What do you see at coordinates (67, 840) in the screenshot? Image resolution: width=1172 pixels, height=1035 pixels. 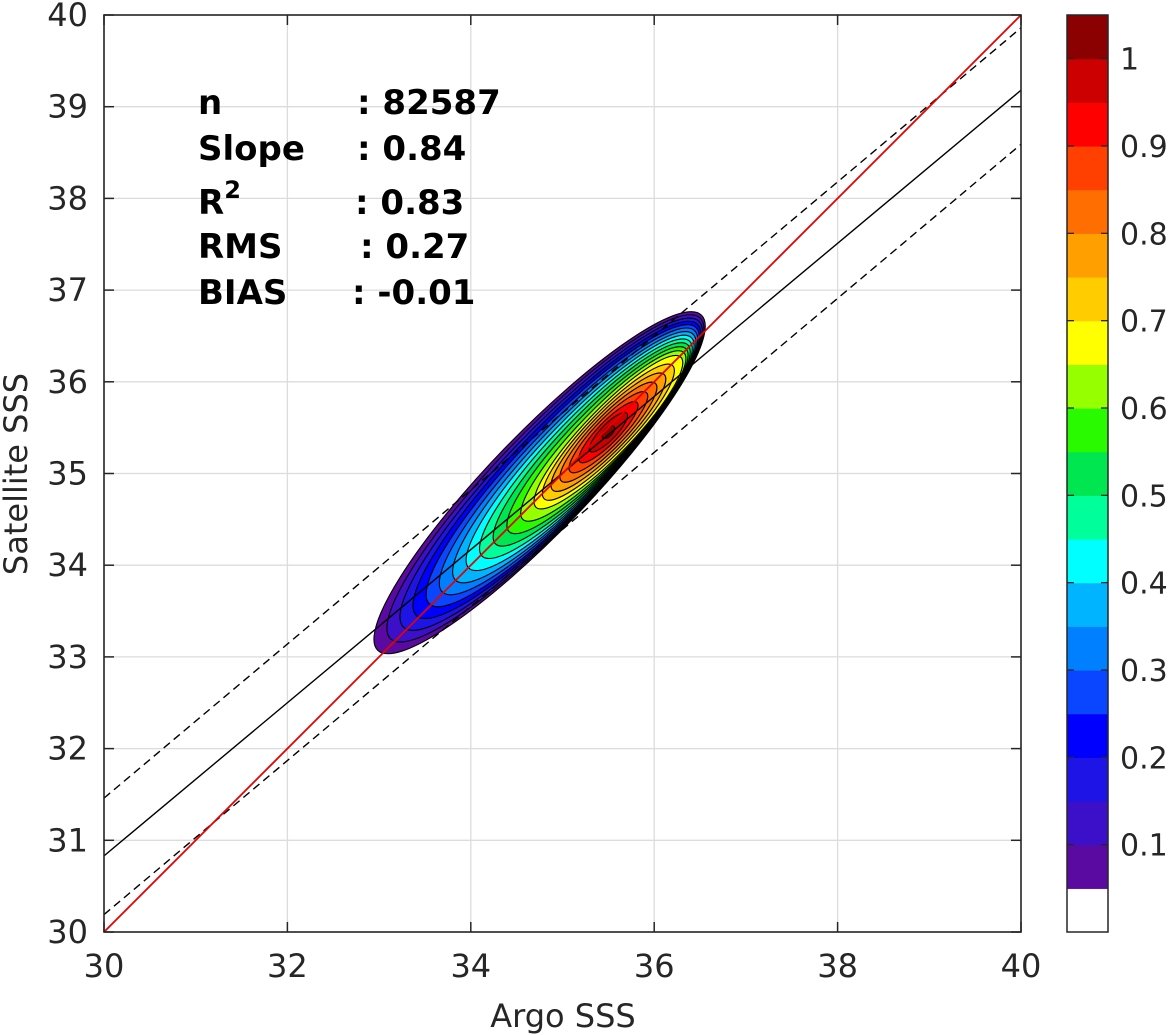 I see `y-tick-label: 31` at bounding box center [67, 840].